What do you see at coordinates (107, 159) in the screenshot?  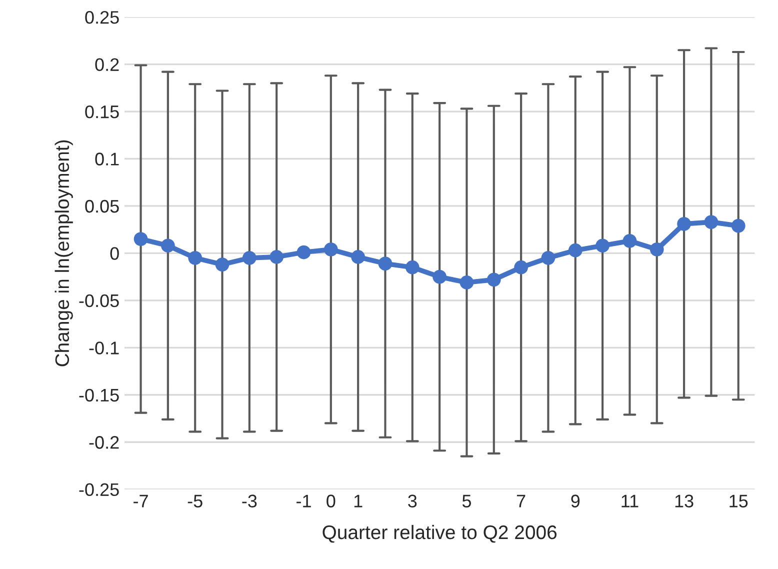 I see `y-tick-label: 0.1` at bounding box center [107, 159].